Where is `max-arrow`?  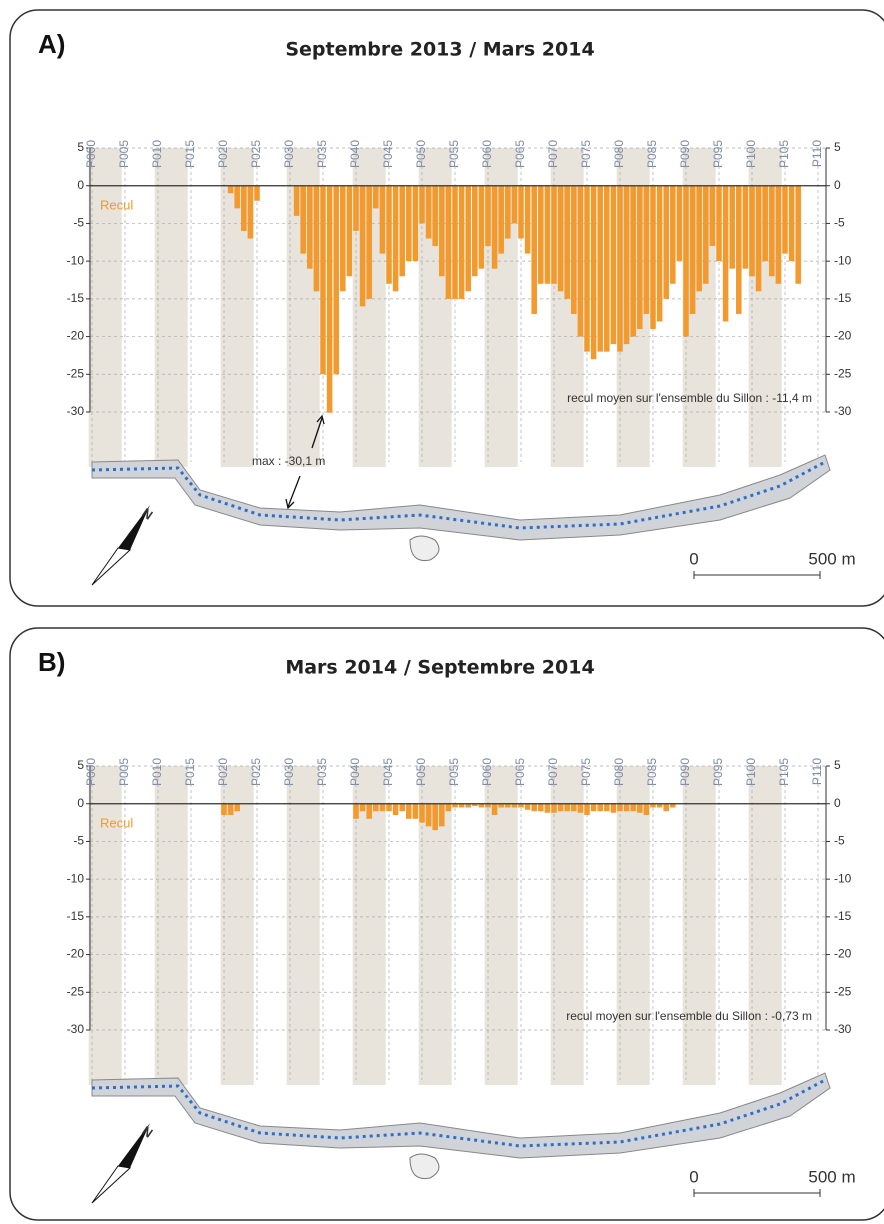
max-arrow is located at coordinates (318, 431).